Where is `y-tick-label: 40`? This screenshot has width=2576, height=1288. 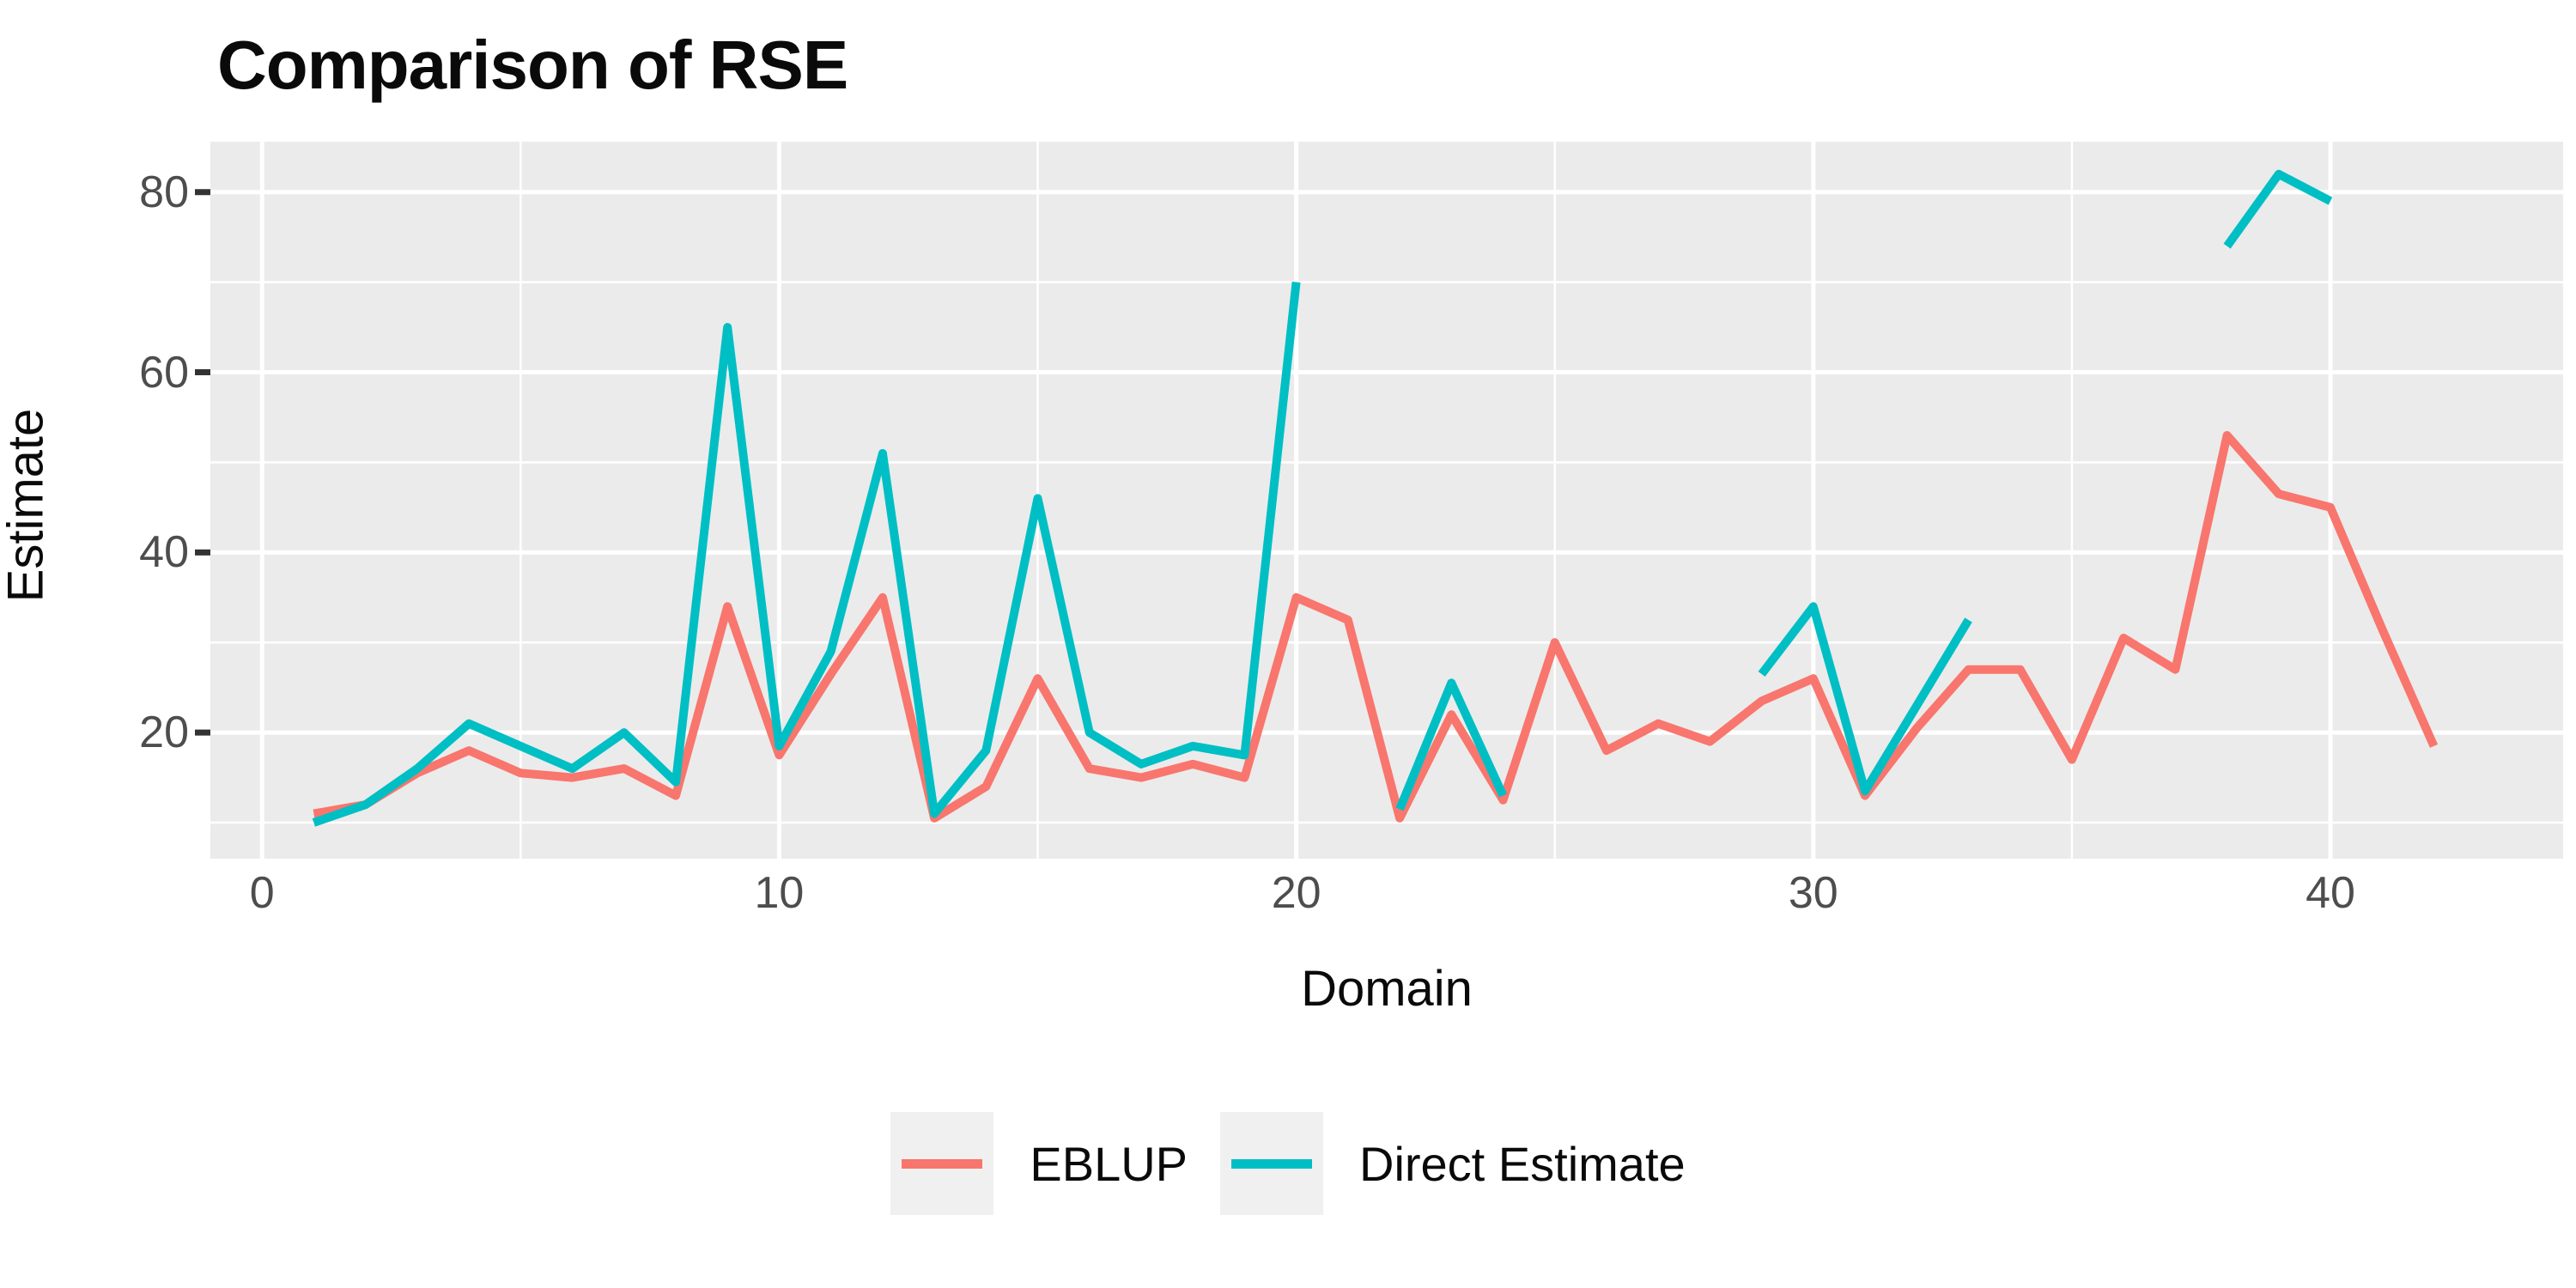 y-tick-label: 40 is located at coordinates (164, 552).